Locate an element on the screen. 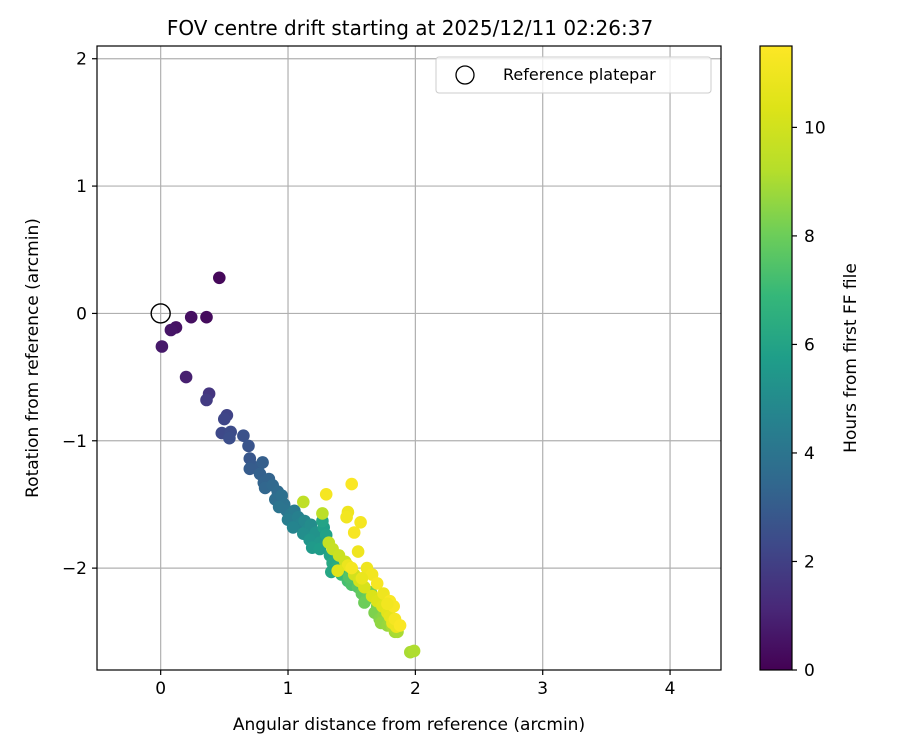  legend: Reference platepar is located at coordinates (573, 75).